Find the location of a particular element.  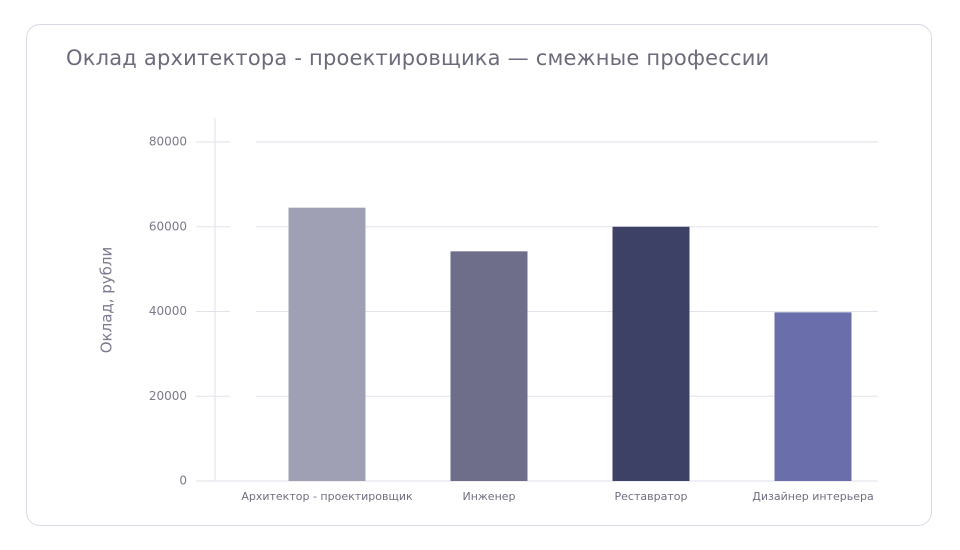

y-tick-label: 0 is located at coordinates (183, 481).